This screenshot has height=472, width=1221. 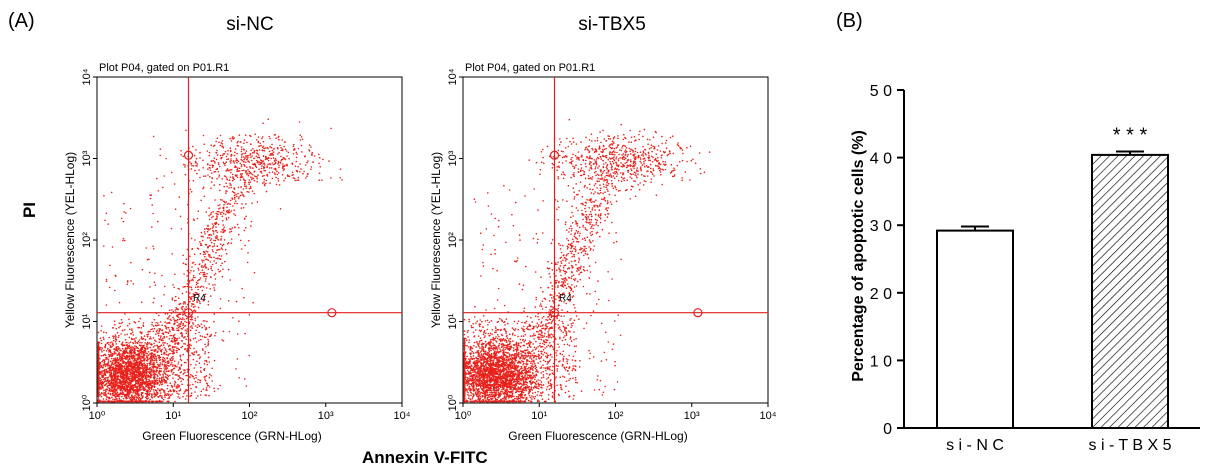 I want to click on panel-label-a: (A), so click(x=21, y=21).